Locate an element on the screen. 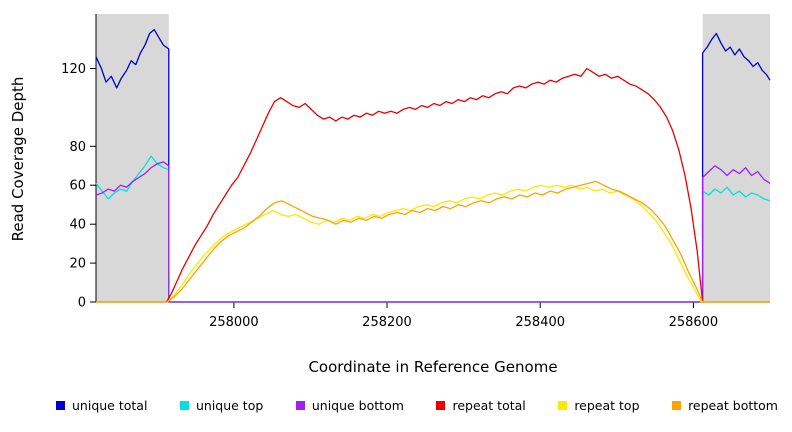 The height and width of the screenshot is (432, 792). legend-item-repeat-total: repeat total is located at coordinates (481, 405).